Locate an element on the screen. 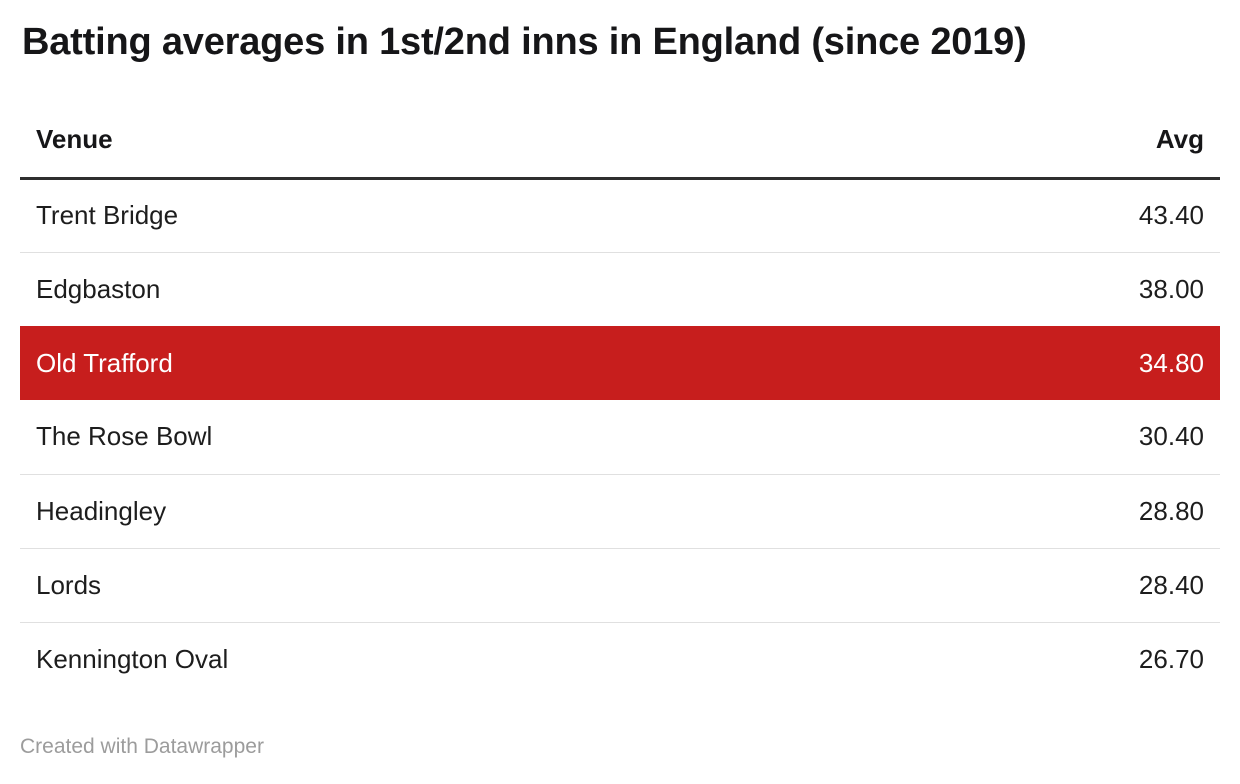  avg-cell: 38.00 is located at coordinates (1171, 288).